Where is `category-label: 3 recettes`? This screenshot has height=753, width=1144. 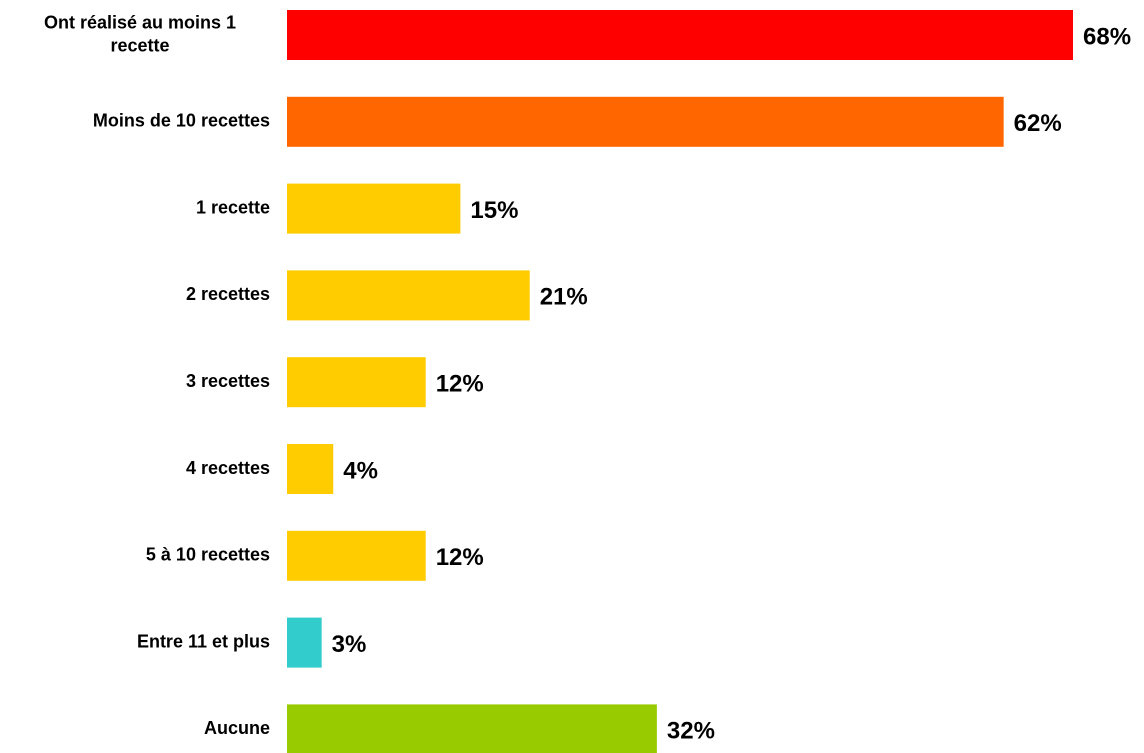
category-label: 3 recettes is located at coordinates (228, 381).